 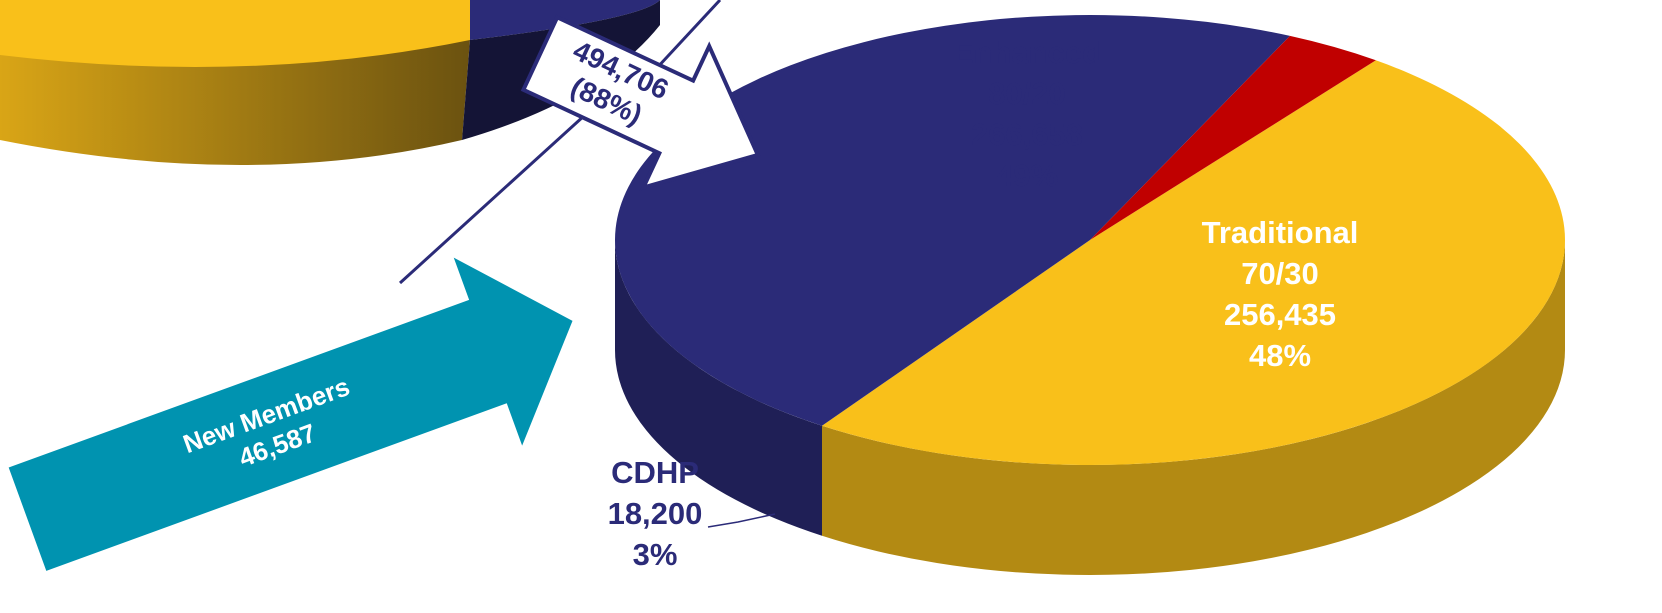 What do you see at coordinates (655, 554) in the screenshot?
I see `slice-label: 3%` at bounding box center [655, 554].